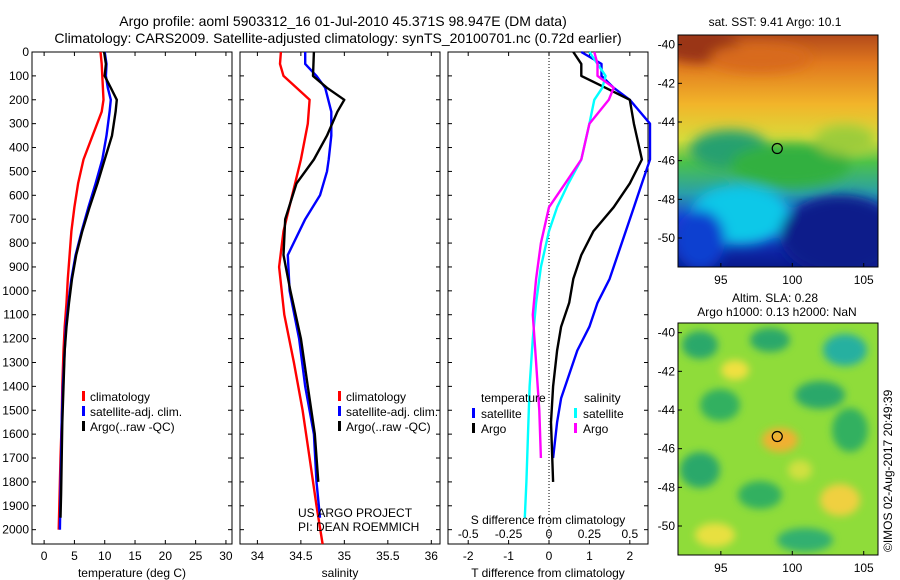 The height and width of the screenshot is (580, 900). I want to click on depth-tick-label: 1200, so click(15, 339).